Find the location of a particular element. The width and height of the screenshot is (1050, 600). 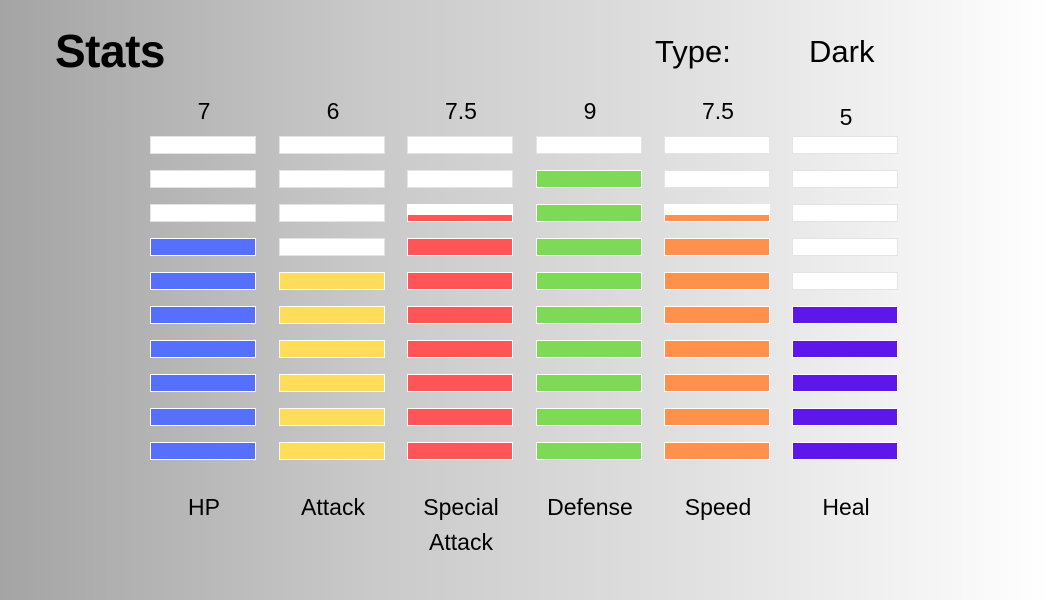

stat-label: Speed is located at coordinates (718, 507).